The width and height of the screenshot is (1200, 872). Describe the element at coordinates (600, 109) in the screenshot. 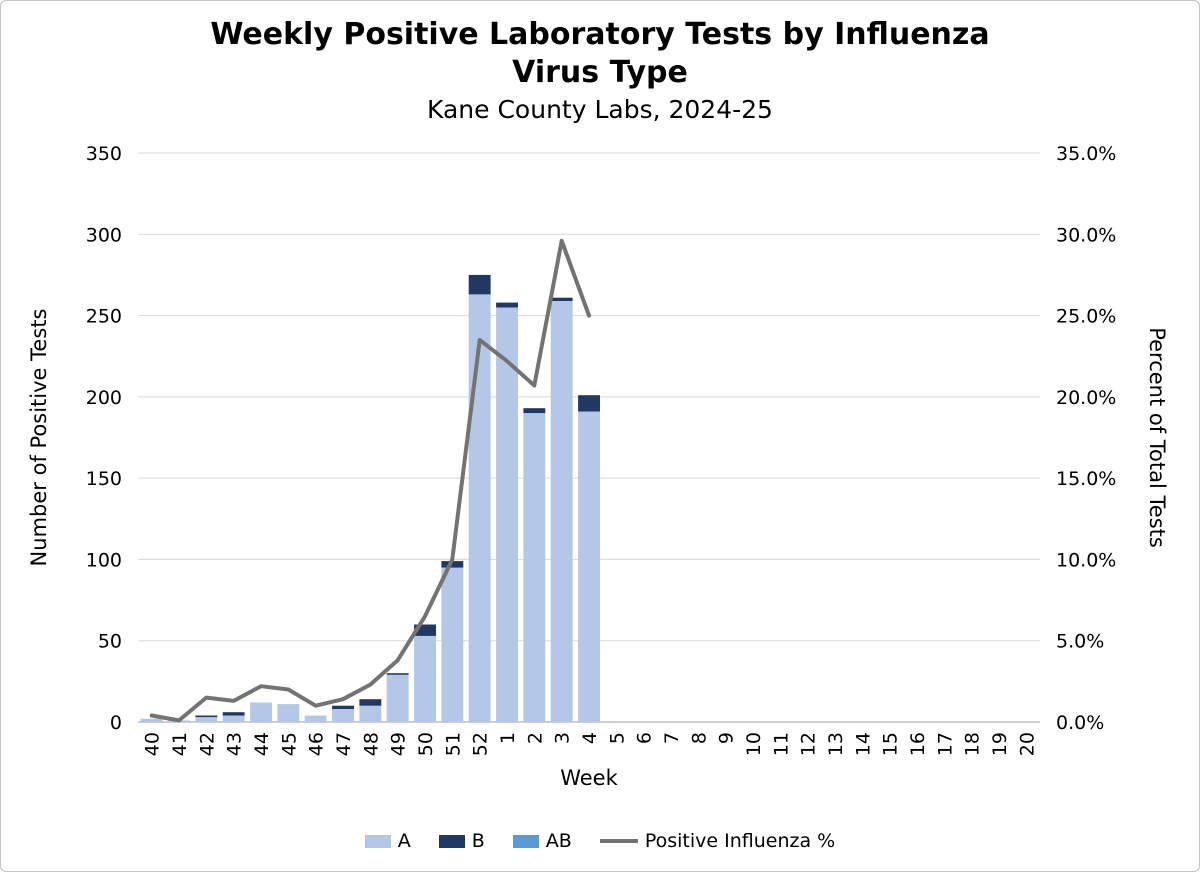

I see `chart-subtitle: Kane County Labs, 2024-25` at that location.